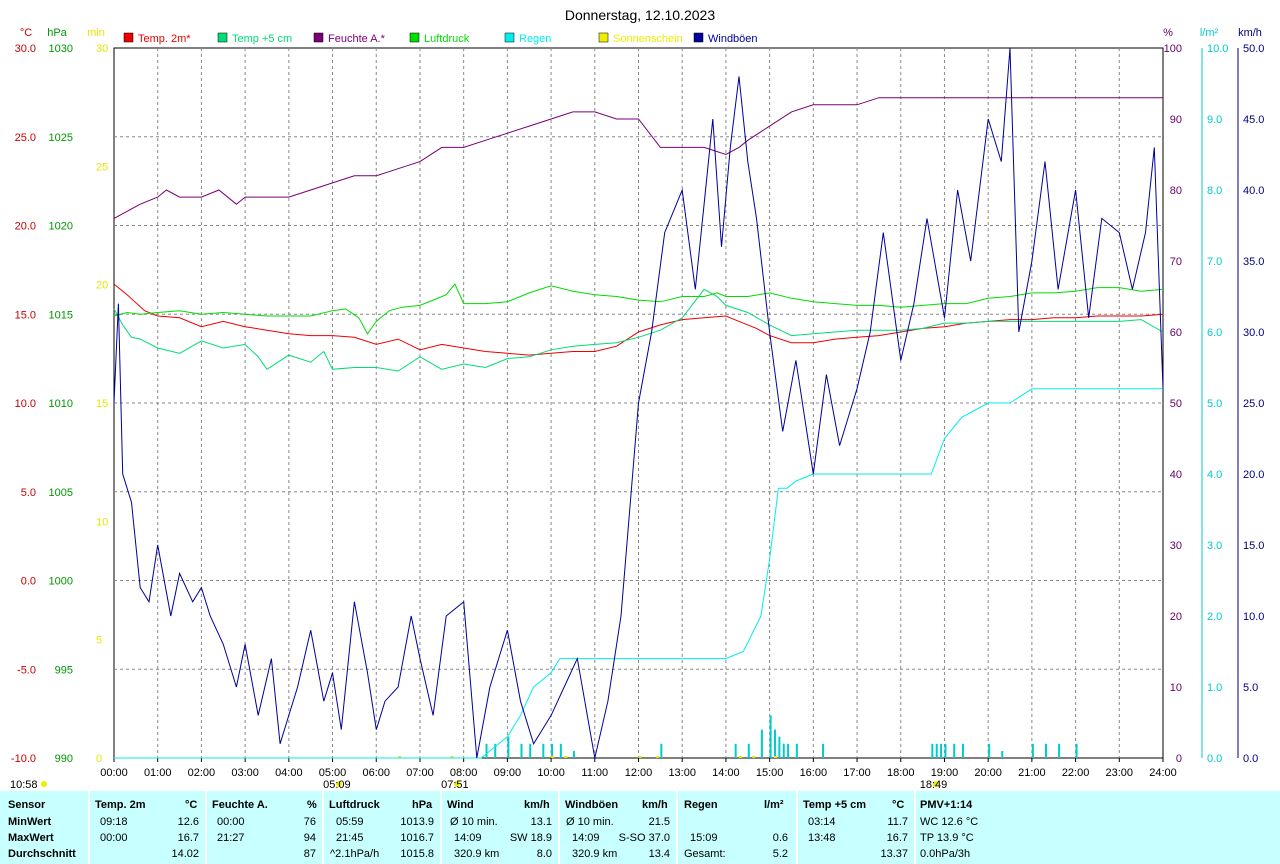 Image resolution: width=1280 pixels, height=864 pixels. What do you see at coordinates (1176, 262) in the screenshot?
I see `humidity-axis-tick: 70` at bounding box center [1176, 262].